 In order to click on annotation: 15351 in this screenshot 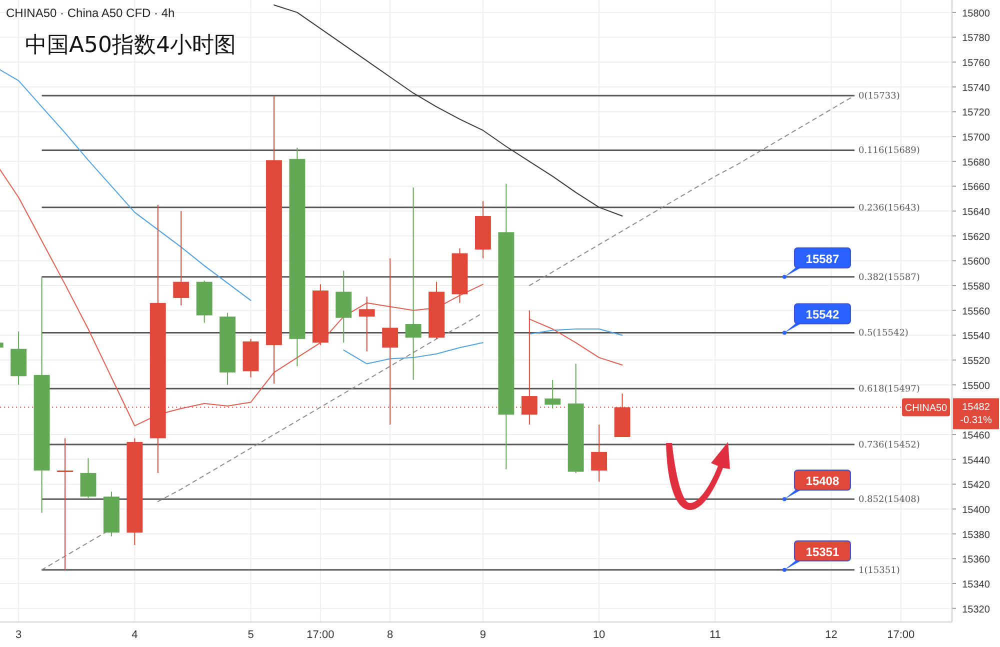, I will do `click(823, 551)`.